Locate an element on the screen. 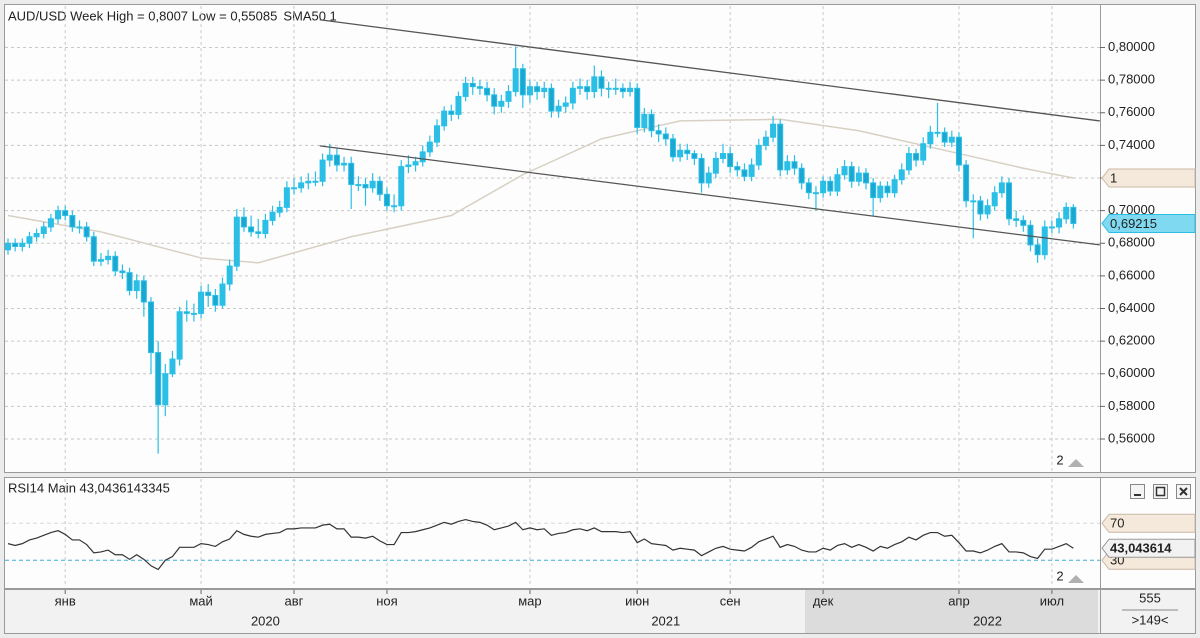 Image resolution: width=1200 pixels, height=638 pixels. x-tick-label: авг is located at coordinates (294, 600).